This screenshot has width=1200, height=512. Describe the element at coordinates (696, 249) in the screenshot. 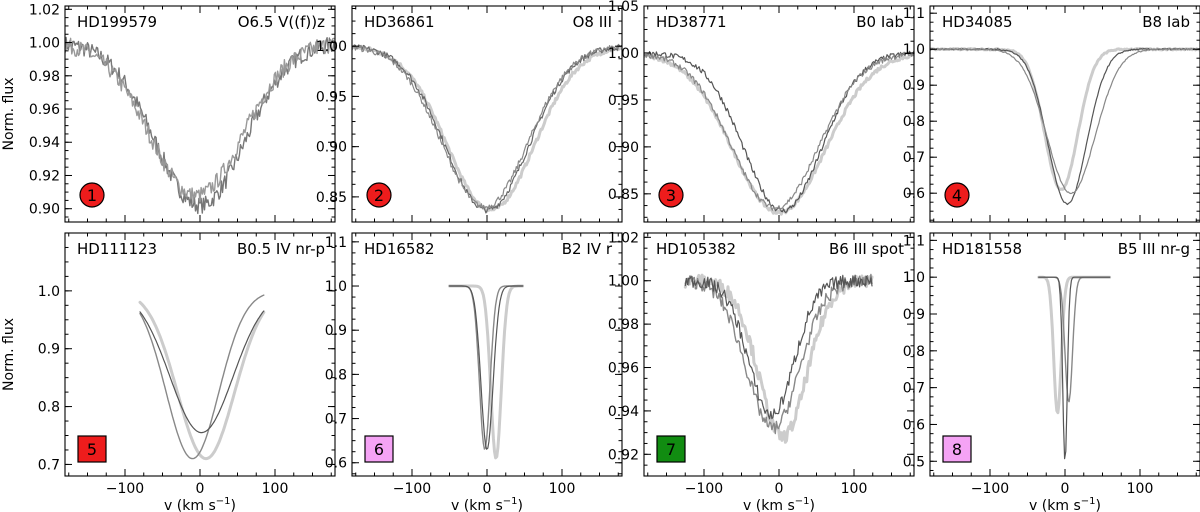

I see `star-name: HD105382` at that location.